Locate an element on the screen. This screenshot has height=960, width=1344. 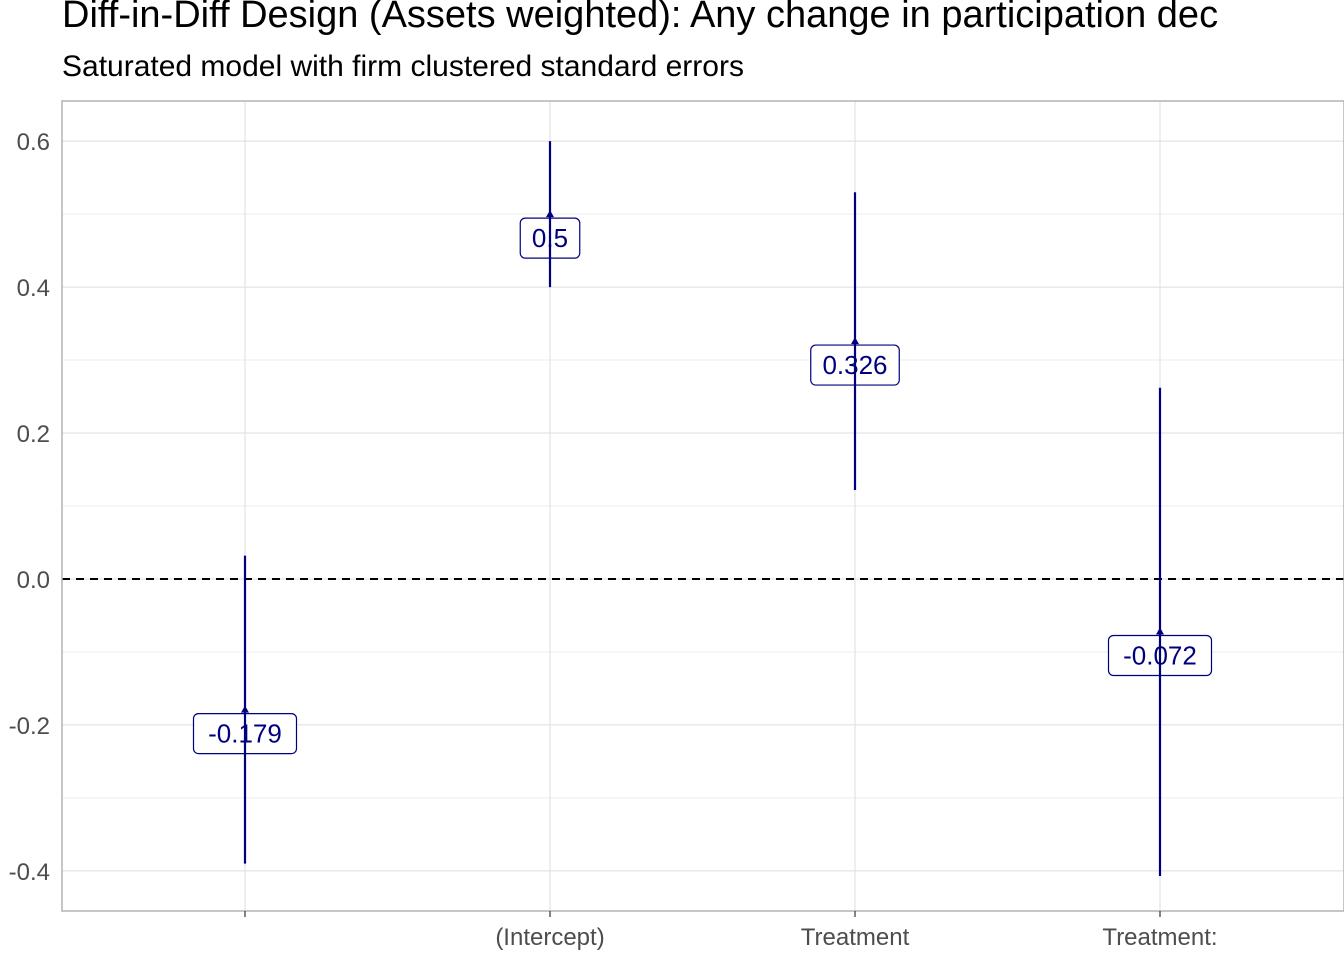
data-label: 0.5 is located at coordinates (550, 238).